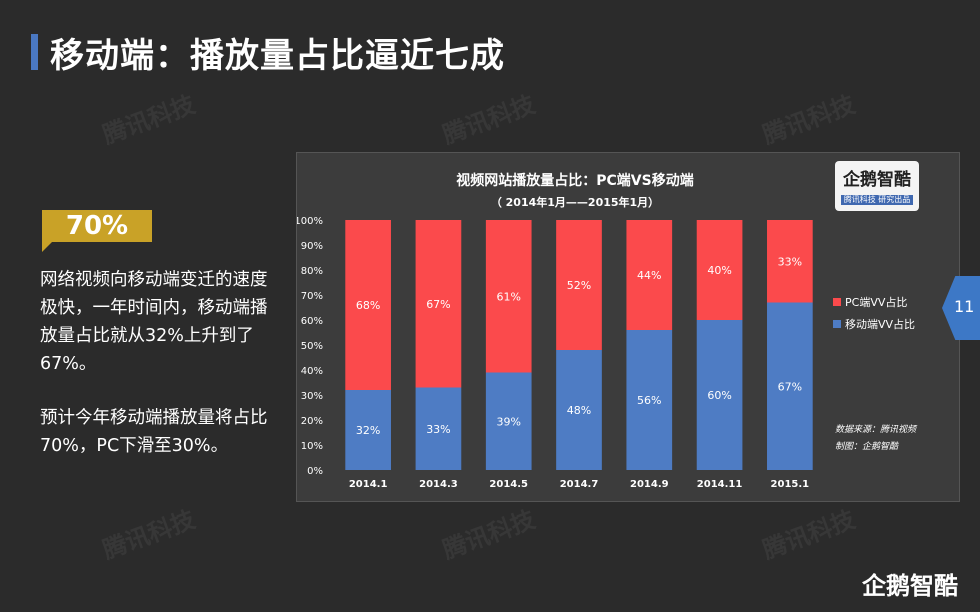 The height and width of the screenshot is (612, 980). I want to click on highlight-badge: 70%, so click(97, 226).